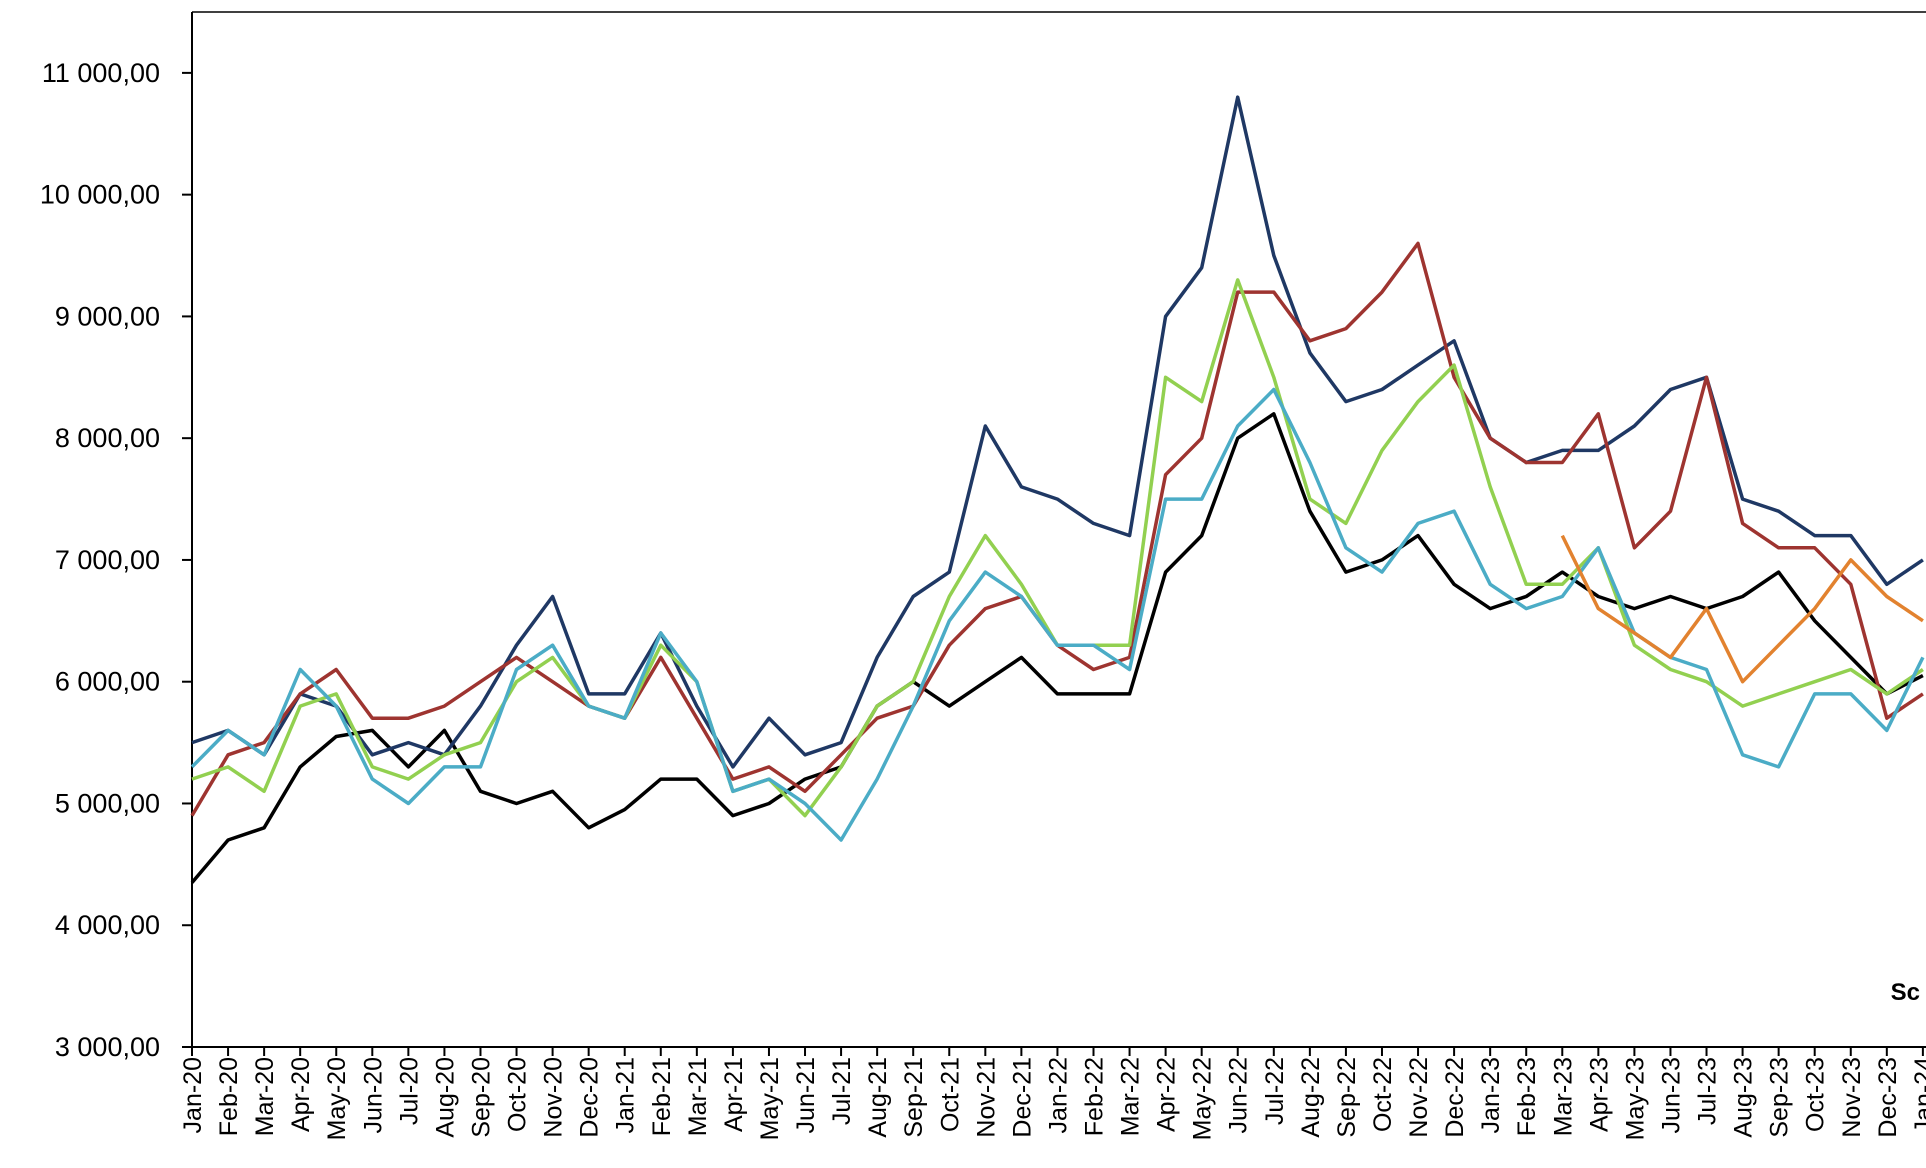  Describe the element at coordinates (1742, 609) in the screenshot. I see `series-line` at that location.